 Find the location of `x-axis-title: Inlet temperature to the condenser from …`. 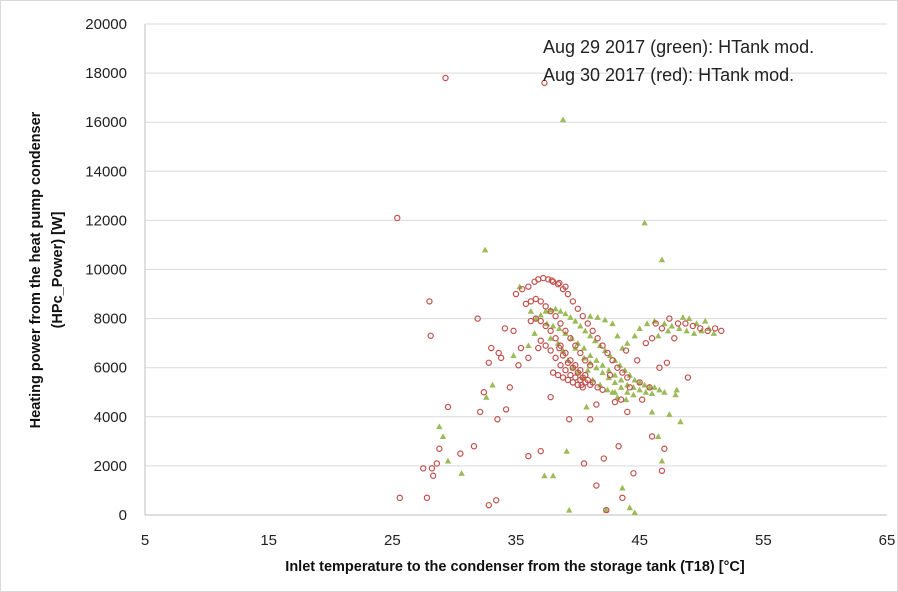

x-axis-title: Inlet temperature to the condenser from … is located at coordinates (515, 567).